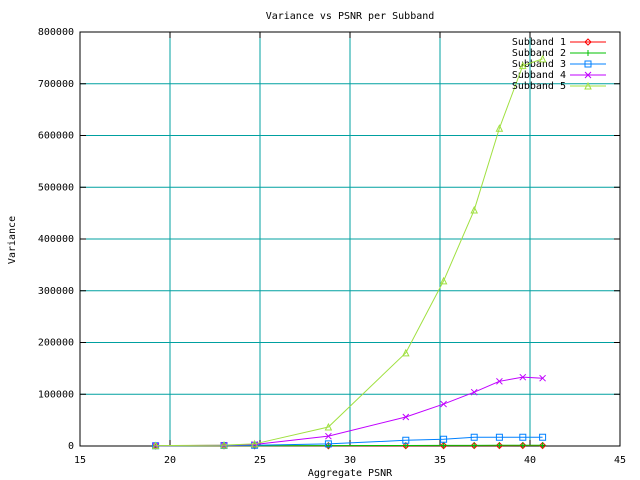 The width and height of the screenshot is (640, 480). Describe the element at coordinates (56, 394) in the screenshot. I see `y-tick-label: 100000` at that location.